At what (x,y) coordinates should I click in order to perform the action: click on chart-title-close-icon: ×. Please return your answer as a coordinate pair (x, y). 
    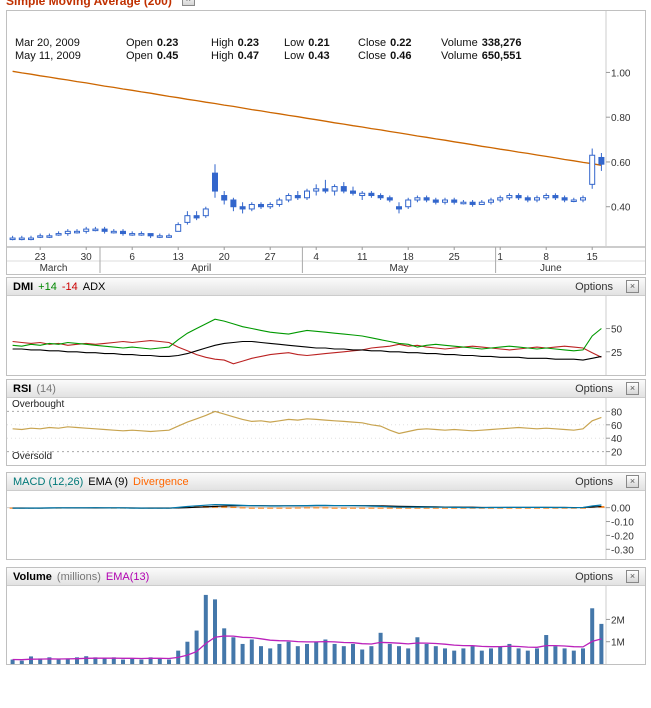
    Looking at the image, I should click on (188, 3).